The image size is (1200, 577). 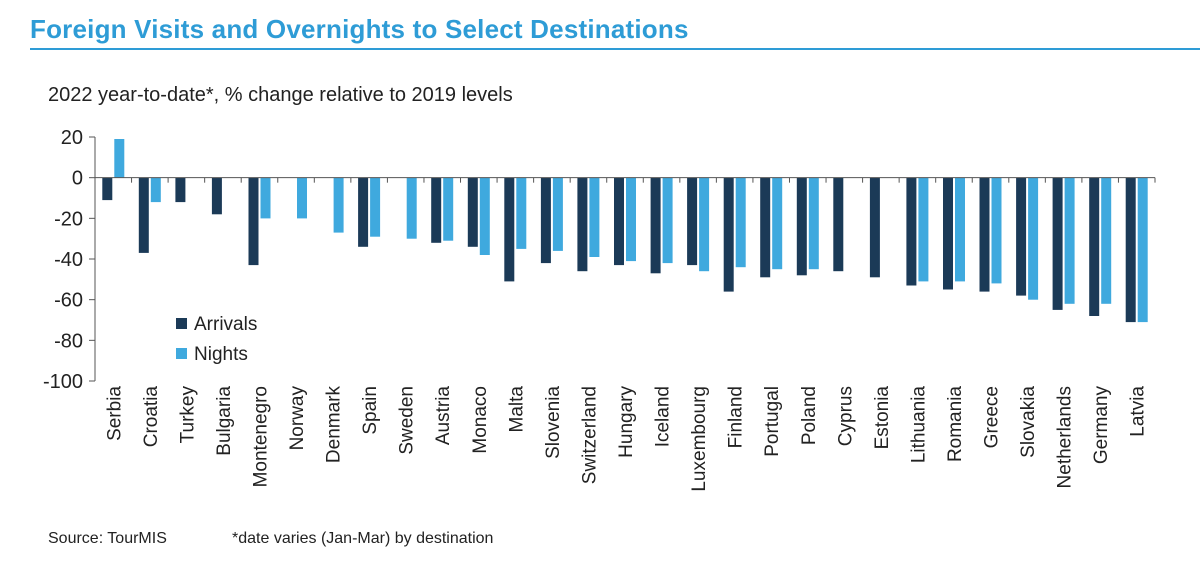 I want to click on x-tick-label: Switzerland, so click(x=589, y=435).